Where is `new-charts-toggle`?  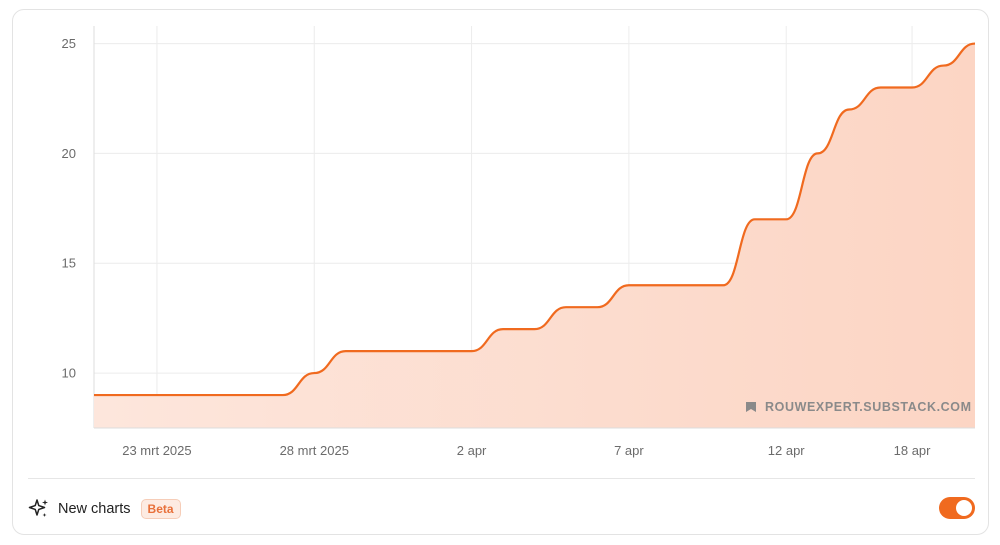
new-charts-toggle is located at coordinates (957, 508).